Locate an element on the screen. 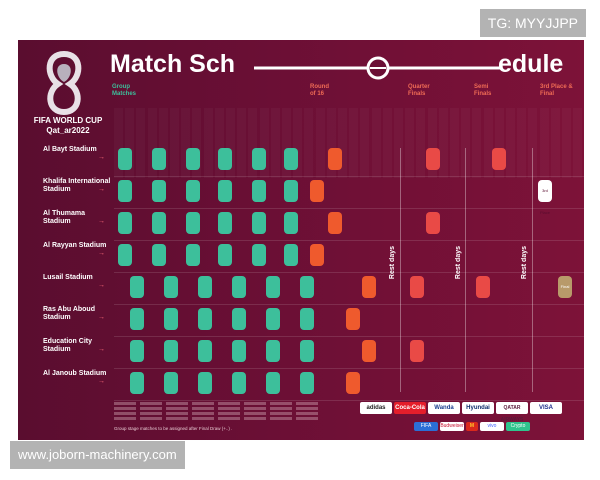 This screenshot has height=480, width=600. rest-days-label-2: Rest days is located at coordinates (458, 263).